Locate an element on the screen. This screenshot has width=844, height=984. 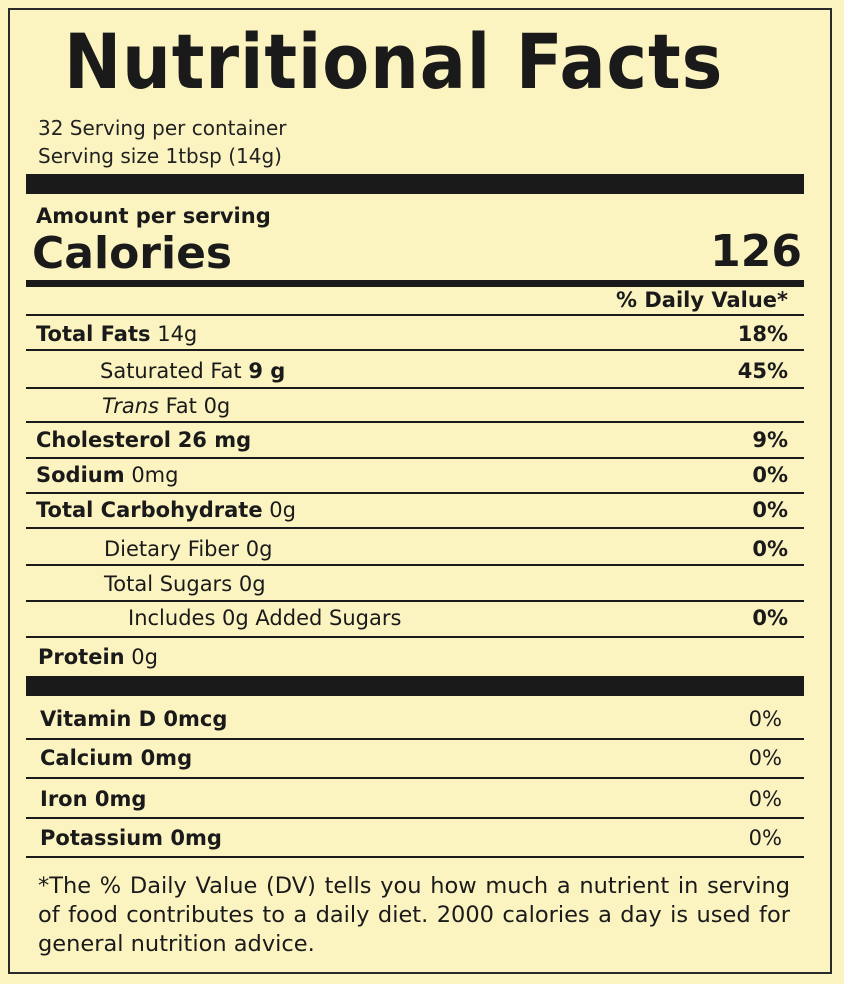
serving-size: Serving size 1tbsp (14g) is located at coordinates (160, 156).